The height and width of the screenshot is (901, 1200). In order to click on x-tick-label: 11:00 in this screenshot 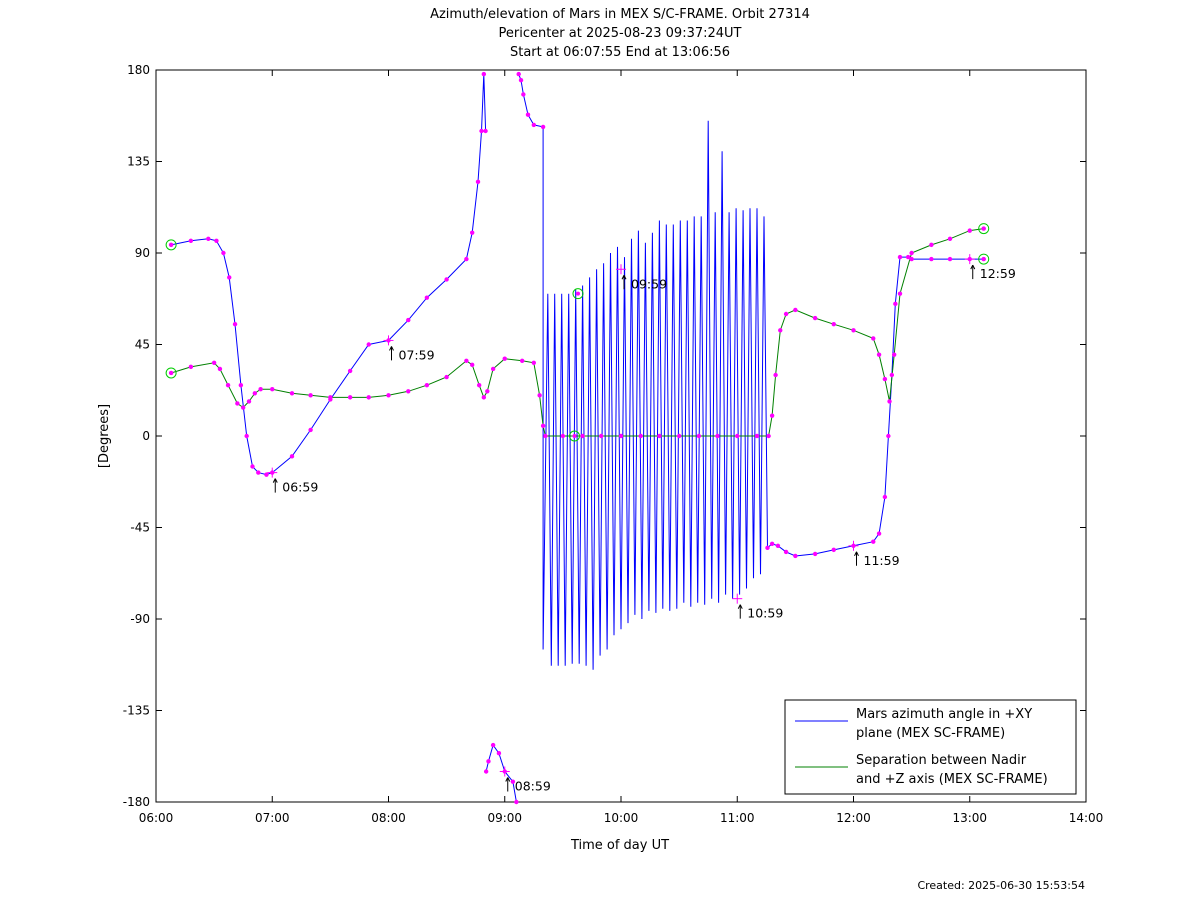, I will do `click(737, 818)`.